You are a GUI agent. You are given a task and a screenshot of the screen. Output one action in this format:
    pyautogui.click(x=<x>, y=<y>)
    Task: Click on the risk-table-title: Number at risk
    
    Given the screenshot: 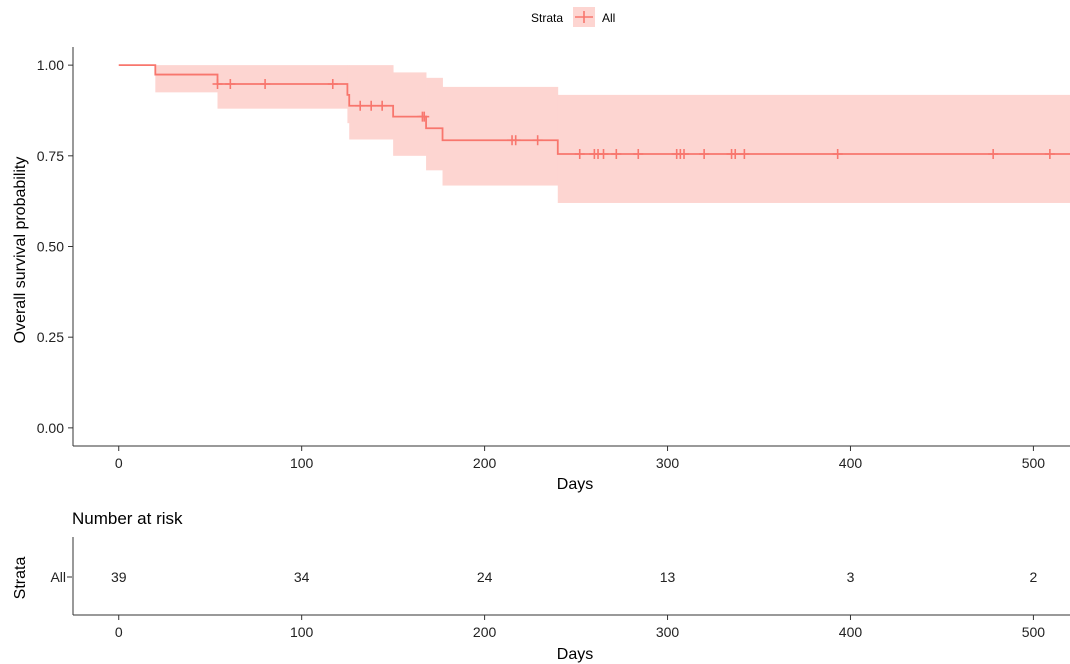 What is the action you would take?
    pyautogui.click(x=127, y=518)
    